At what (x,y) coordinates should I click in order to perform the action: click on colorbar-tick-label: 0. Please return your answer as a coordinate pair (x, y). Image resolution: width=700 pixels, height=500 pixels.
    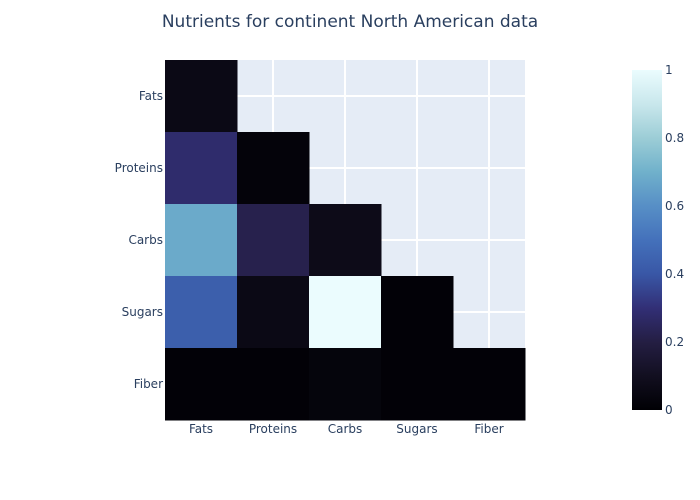
    Looking at the image, I should click on (669, 410).